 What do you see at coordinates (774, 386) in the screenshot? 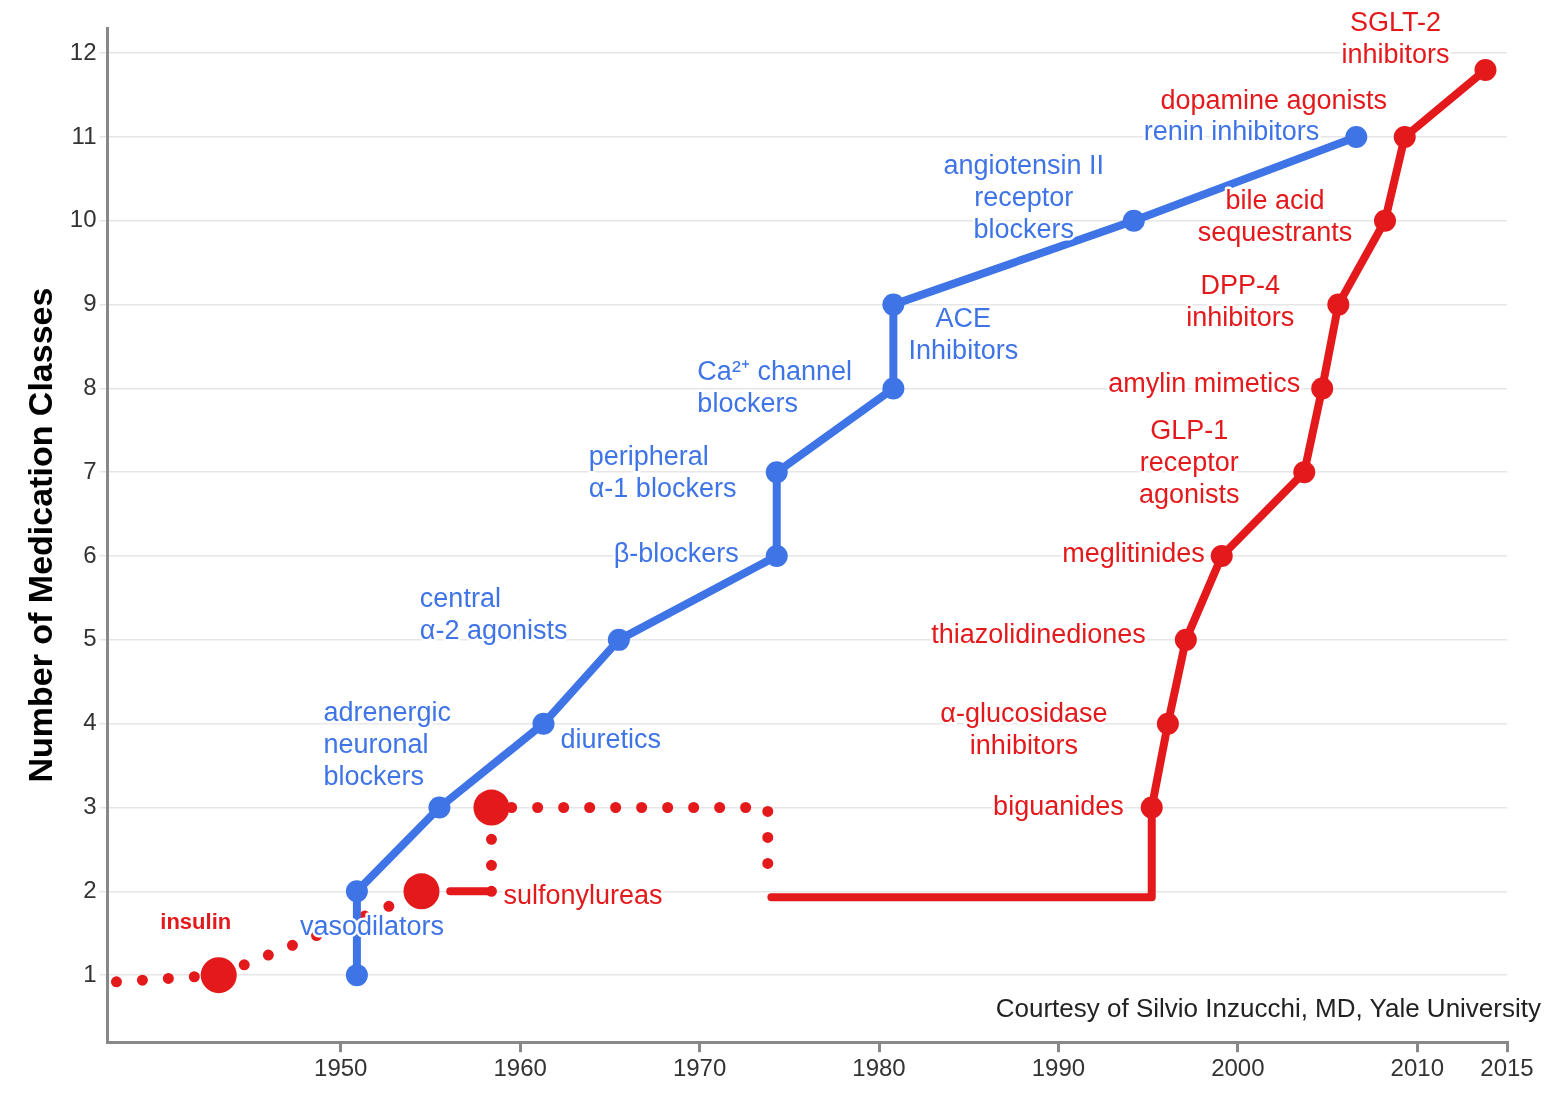
I see `annotation: Ca²⁺ channel blockers` at bounding box center [774, 386].